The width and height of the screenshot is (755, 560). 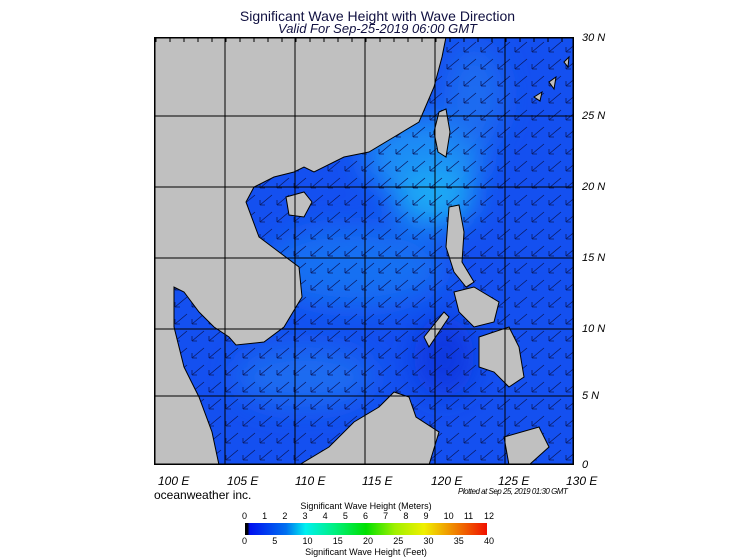 I want to click on colorbar-tick: 2, so click(x=285, y=516).